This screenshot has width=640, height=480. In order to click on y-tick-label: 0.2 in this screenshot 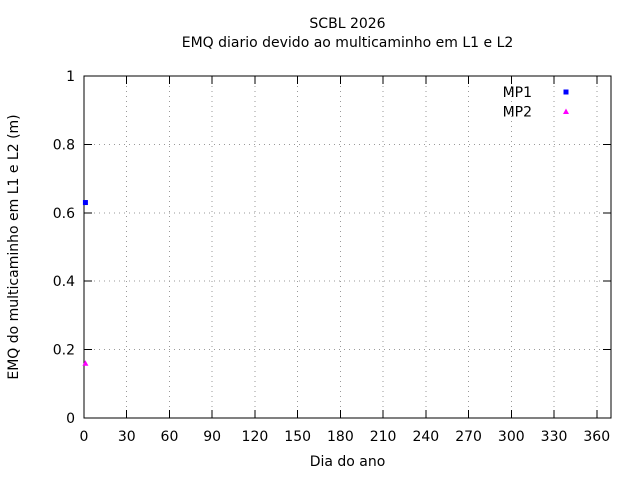, I will do `click(64, 351)`.